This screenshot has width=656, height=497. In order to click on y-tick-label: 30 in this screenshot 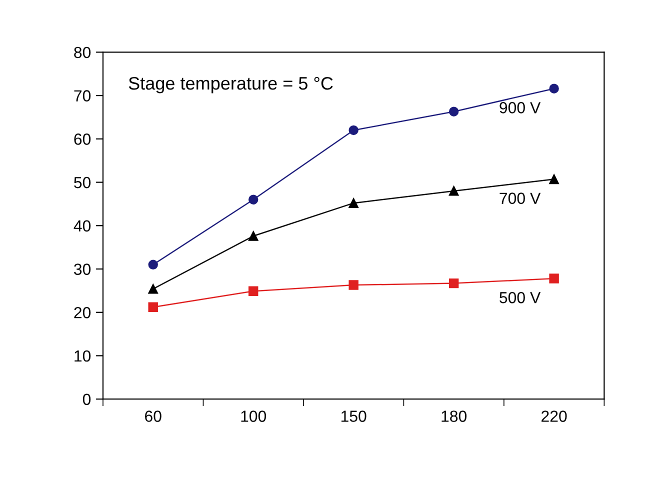, I will do `click(82, 269)`.